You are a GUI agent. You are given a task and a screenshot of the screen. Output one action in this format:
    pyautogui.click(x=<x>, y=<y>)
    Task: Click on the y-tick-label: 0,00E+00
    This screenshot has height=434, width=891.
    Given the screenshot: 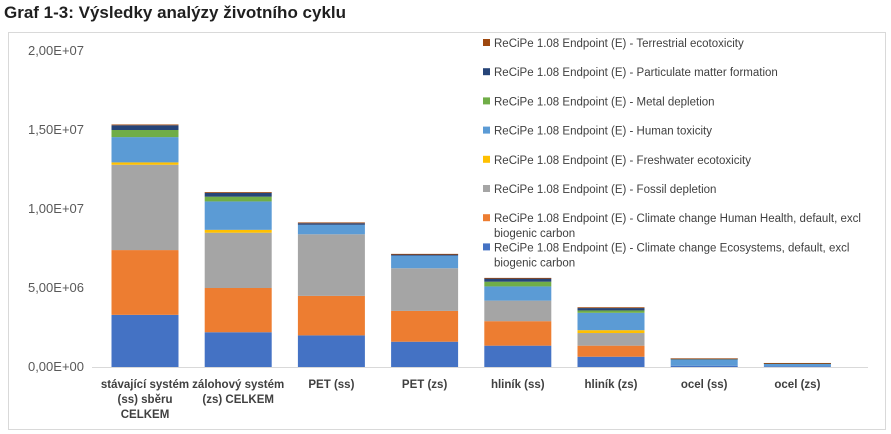 What is the action you would take?
    pyautogui.click(x=56, y=366)
    